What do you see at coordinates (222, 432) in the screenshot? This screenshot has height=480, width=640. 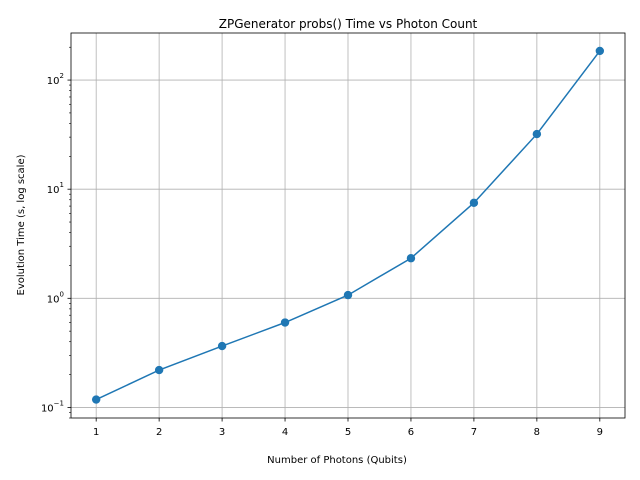 I see `x-tick-label: 3` at bounding box center [222, 432].